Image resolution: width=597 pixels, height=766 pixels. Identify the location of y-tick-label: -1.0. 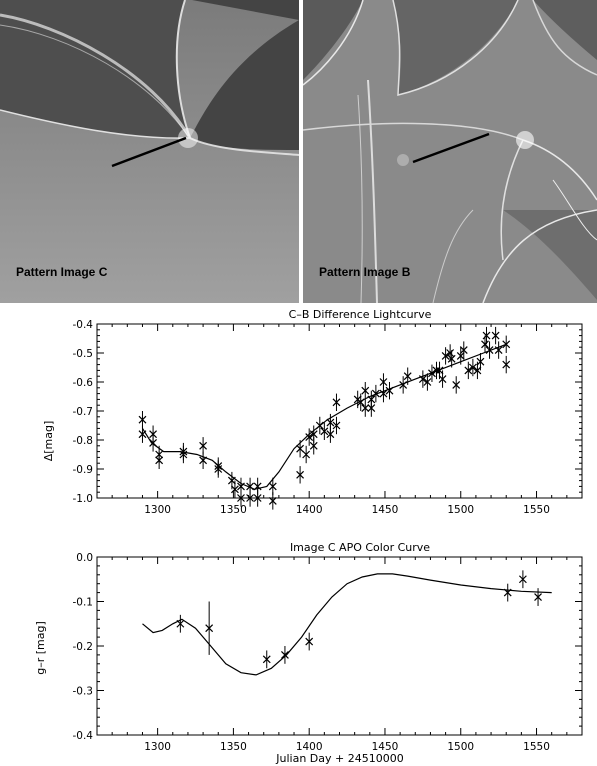
(83, 499).